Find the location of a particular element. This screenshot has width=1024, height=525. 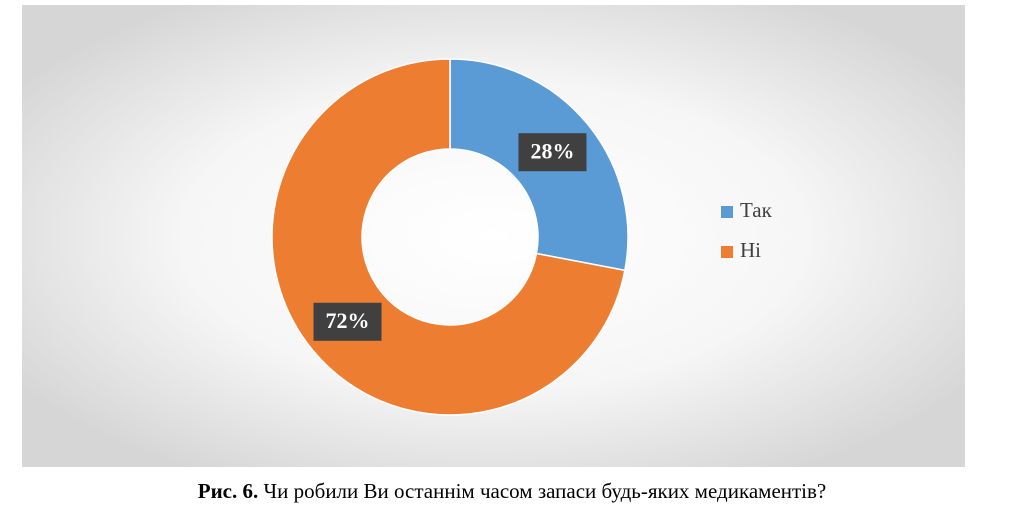

legend-label: Так is located at coordinates (756, 210).